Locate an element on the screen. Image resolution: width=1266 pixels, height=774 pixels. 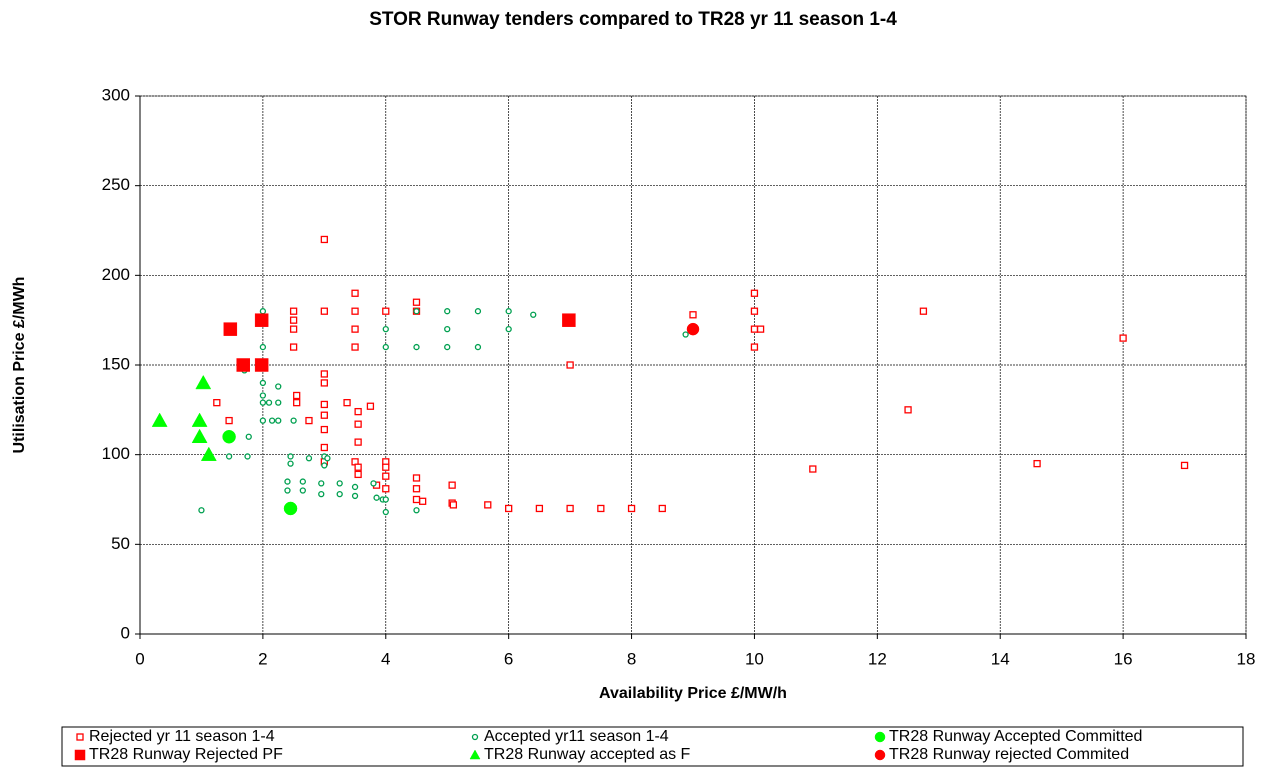
x-tick-label: 0 is located at coordinates (139, 658).